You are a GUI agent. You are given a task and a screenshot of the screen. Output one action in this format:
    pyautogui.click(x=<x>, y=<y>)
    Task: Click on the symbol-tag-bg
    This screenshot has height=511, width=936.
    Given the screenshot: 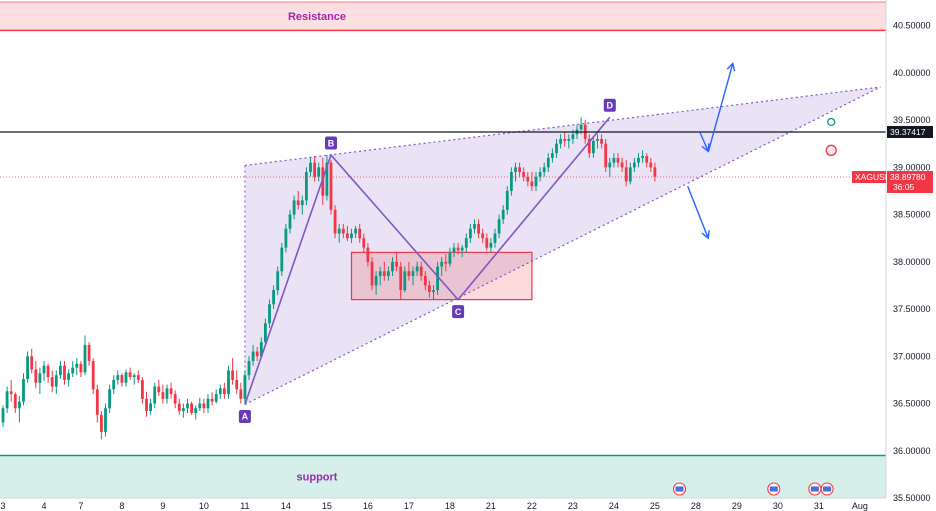 What is the action you would take?
    pyautogui.click(x=869, y=176)
    